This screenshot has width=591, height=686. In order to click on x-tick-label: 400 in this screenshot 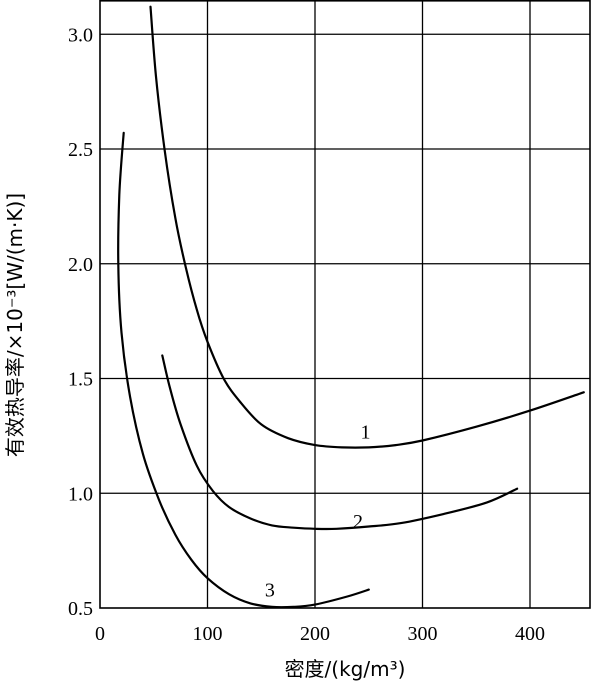, I will do `click(530, 634)`.